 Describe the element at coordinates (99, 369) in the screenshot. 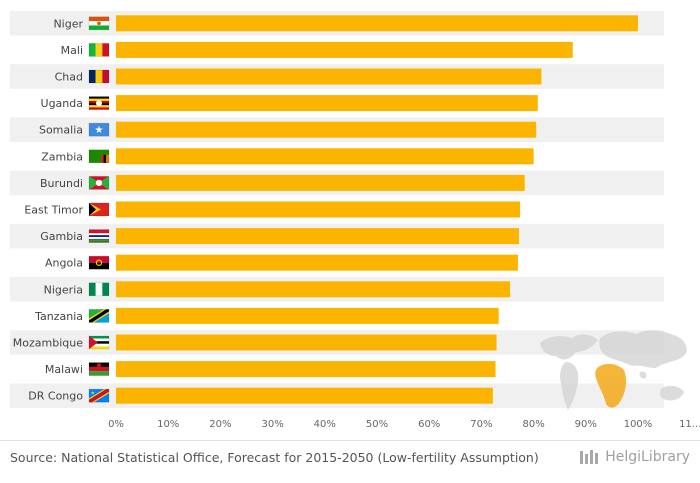

I see `malawi-flag` at that location.